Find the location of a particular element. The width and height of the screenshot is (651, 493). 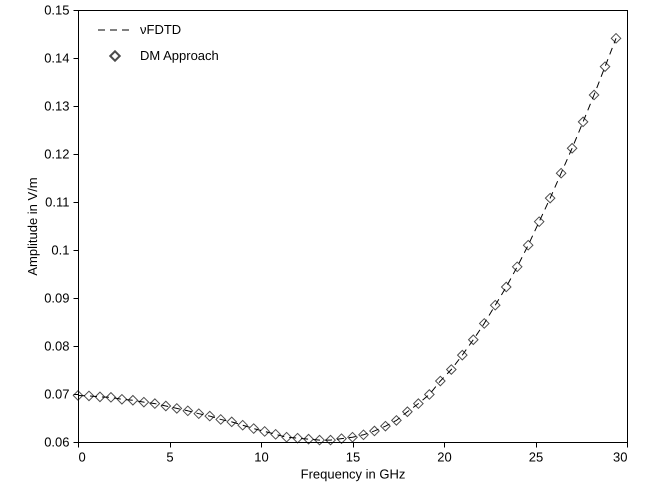

x-axis-title: Frequency in GHz is located at coordinates (353, 474).